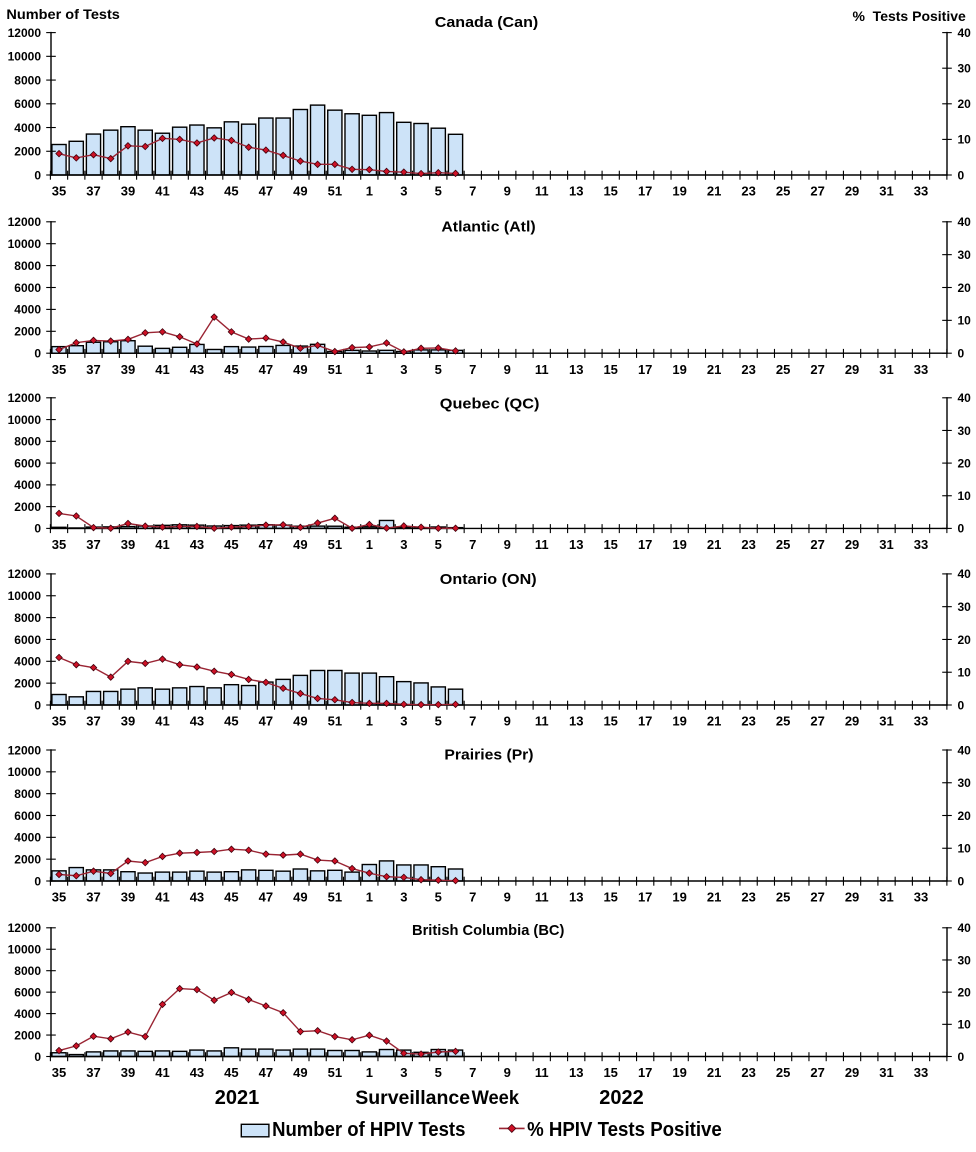 The width and height of the screenshot is (976, 1152). What do you see at coordinates (237, 1098) in the screenshot?
I see `svg-text: 2021` at bounding box center [237, 1098].